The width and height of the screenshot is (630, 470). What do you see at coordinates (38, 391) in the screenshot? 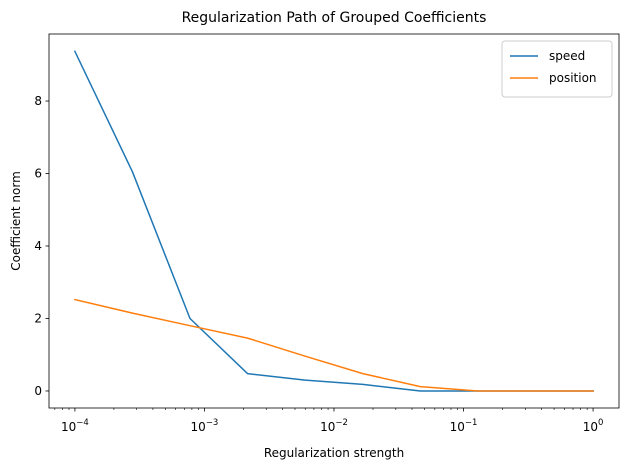
I see `y-tick-label: 0` at bounding box center [38, 391].